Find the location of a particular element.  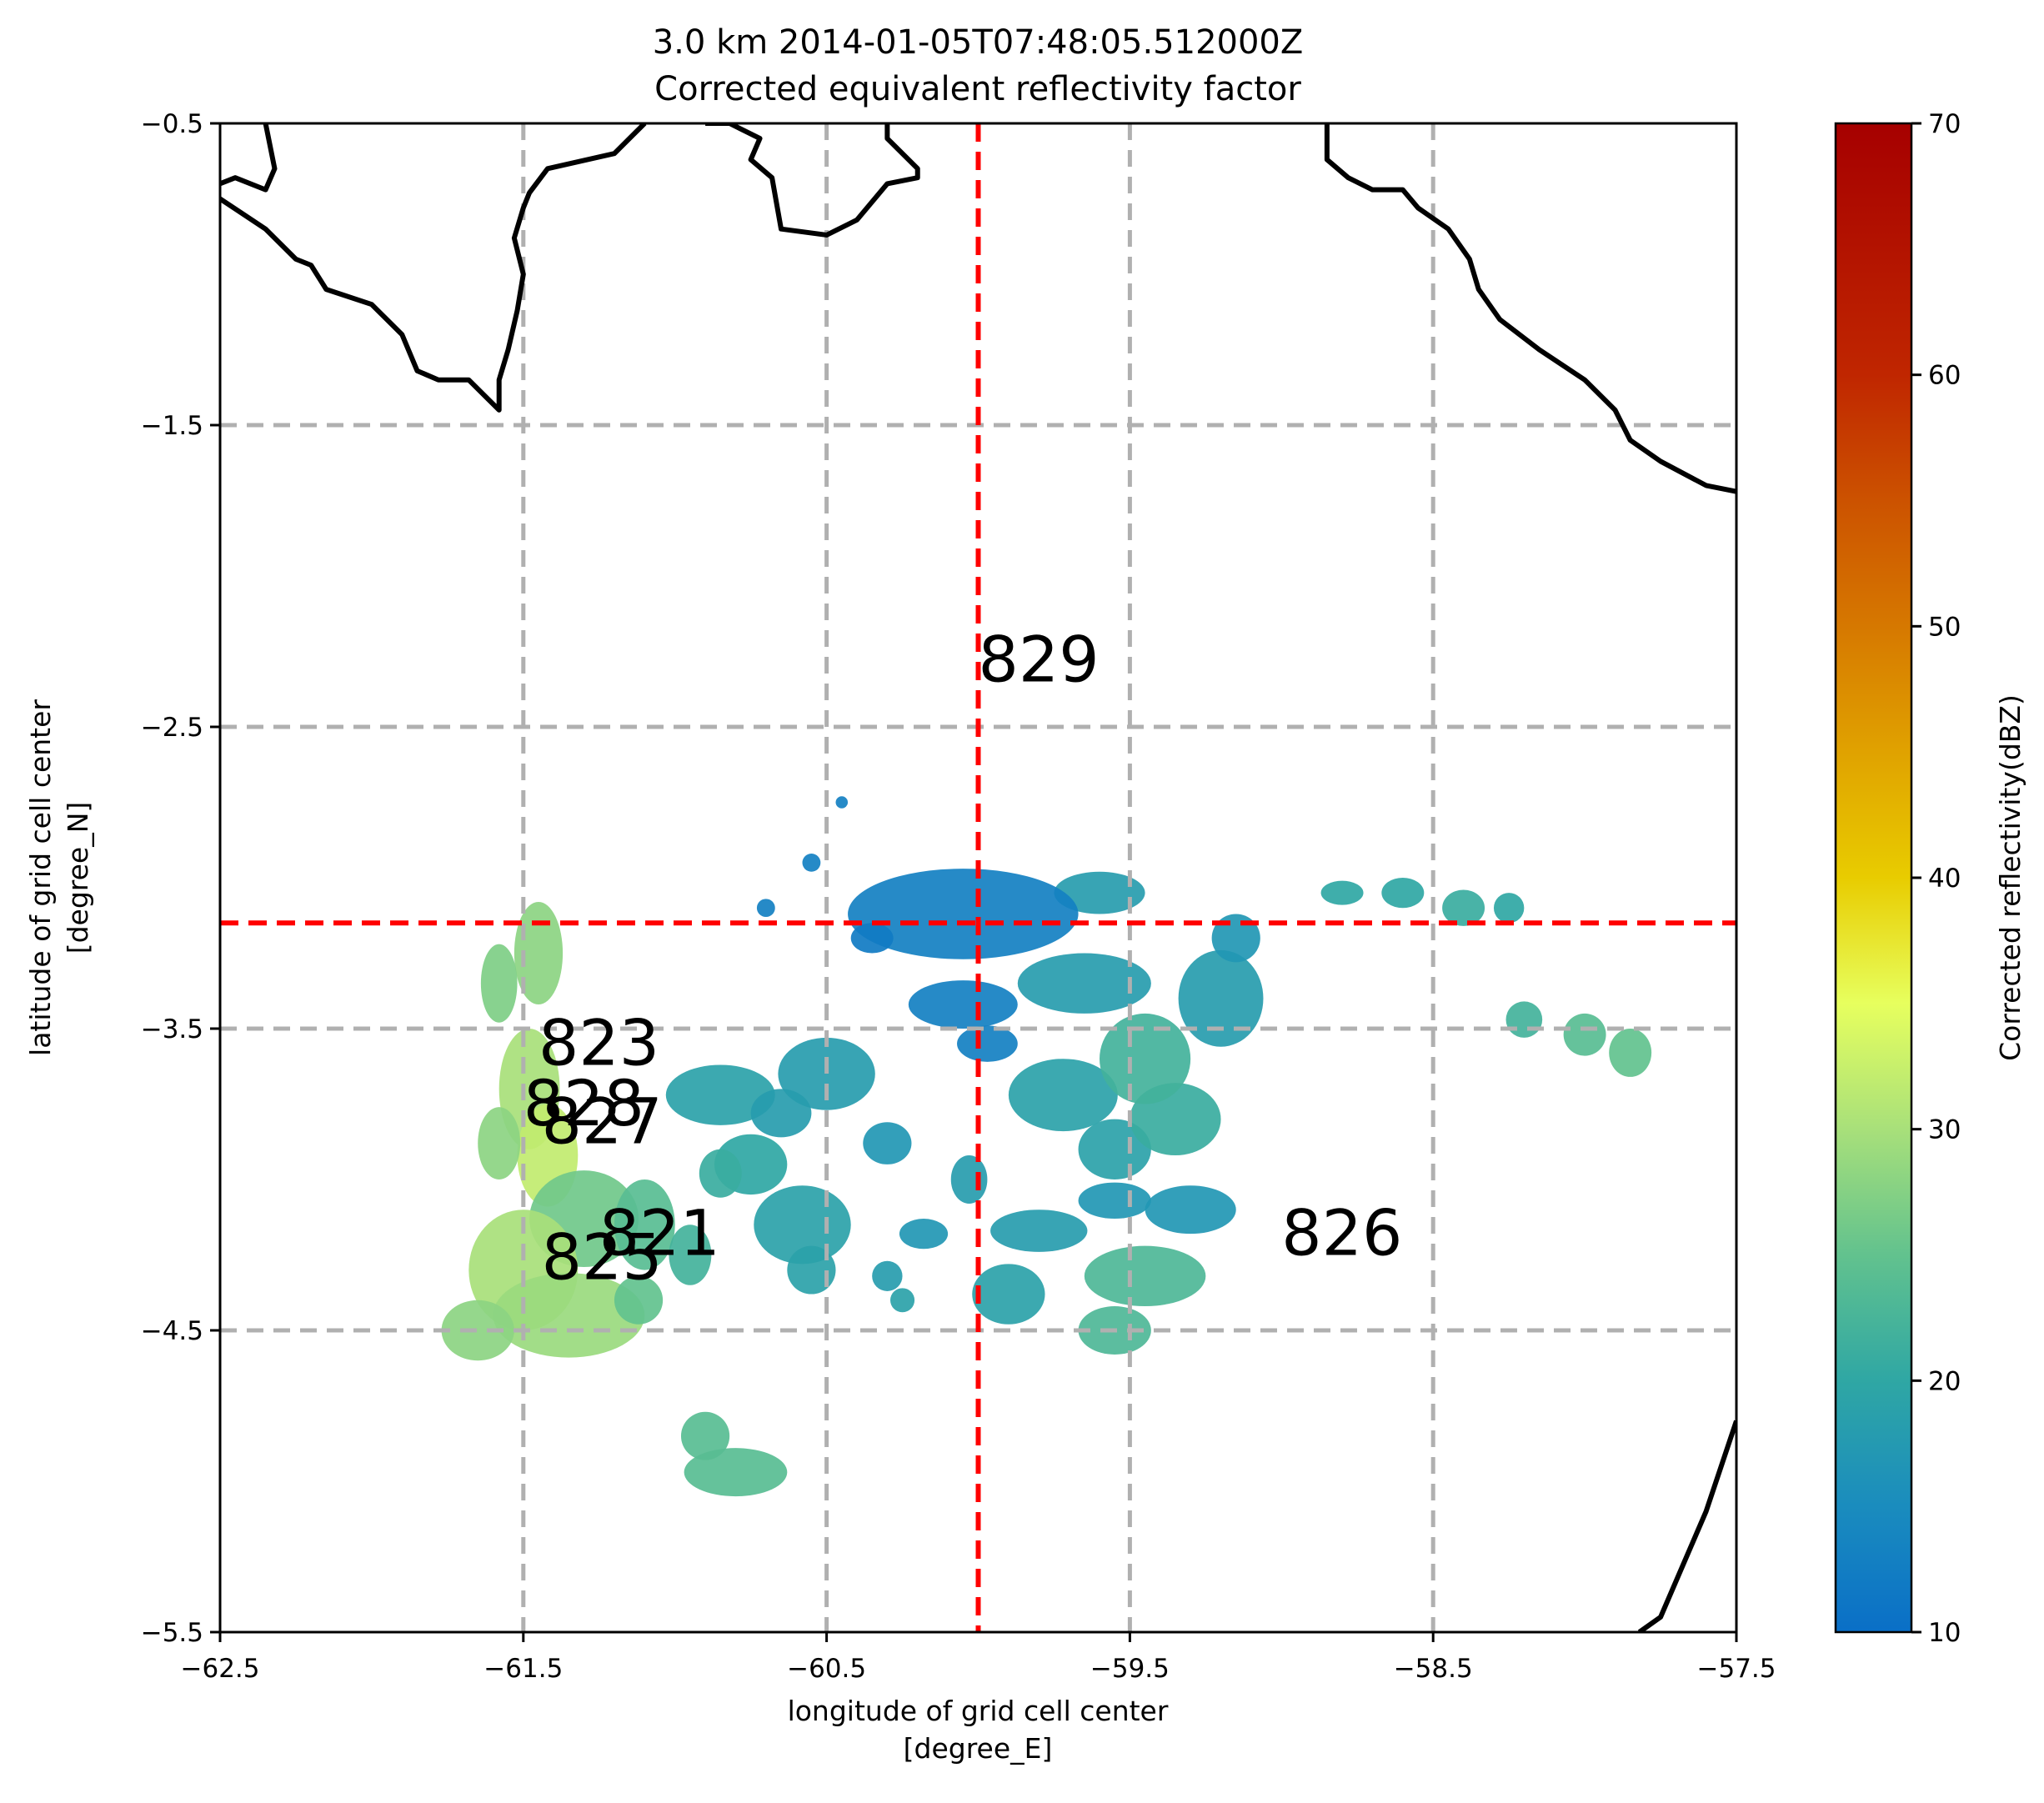

x-tick-label: −58.5 is located at coordinates (1434, 1669).